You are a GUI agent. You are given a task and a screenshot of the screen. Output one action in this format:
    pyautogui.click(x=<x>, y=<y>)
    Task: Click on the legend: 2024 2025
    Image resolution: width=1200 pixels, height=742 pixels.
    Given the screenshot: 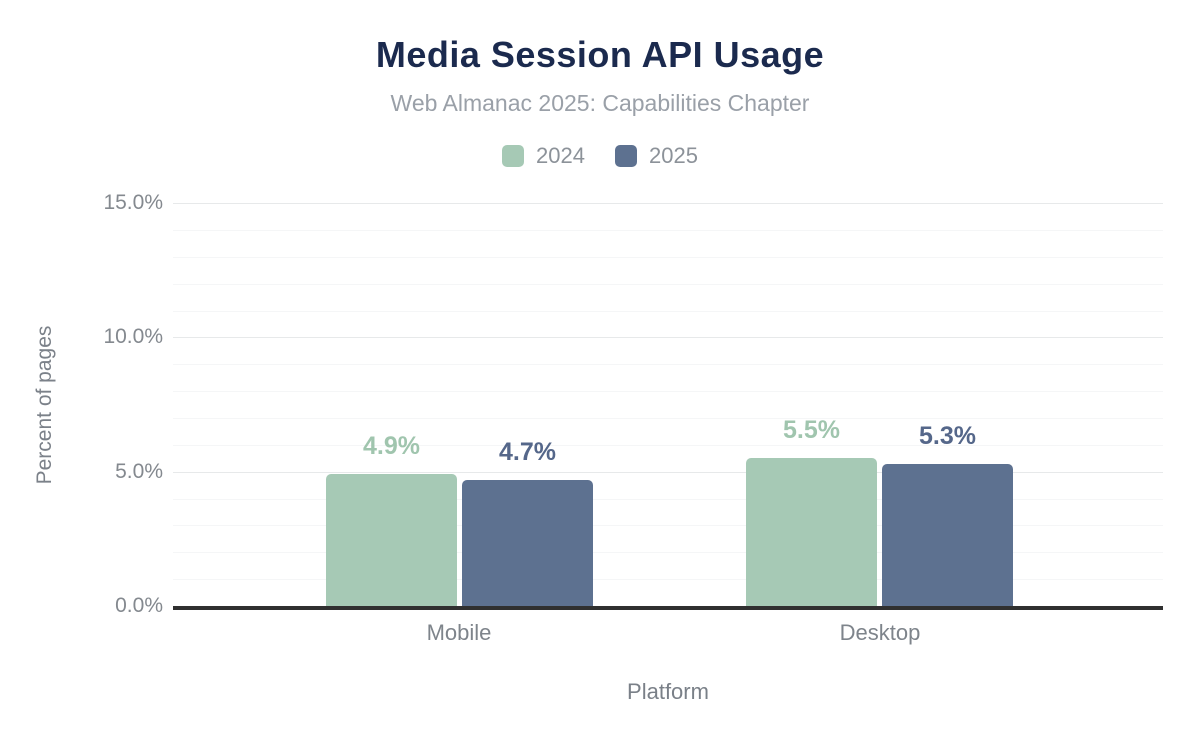 What is the action you would take?
    pyautogui.click(x=600, y=156)
    